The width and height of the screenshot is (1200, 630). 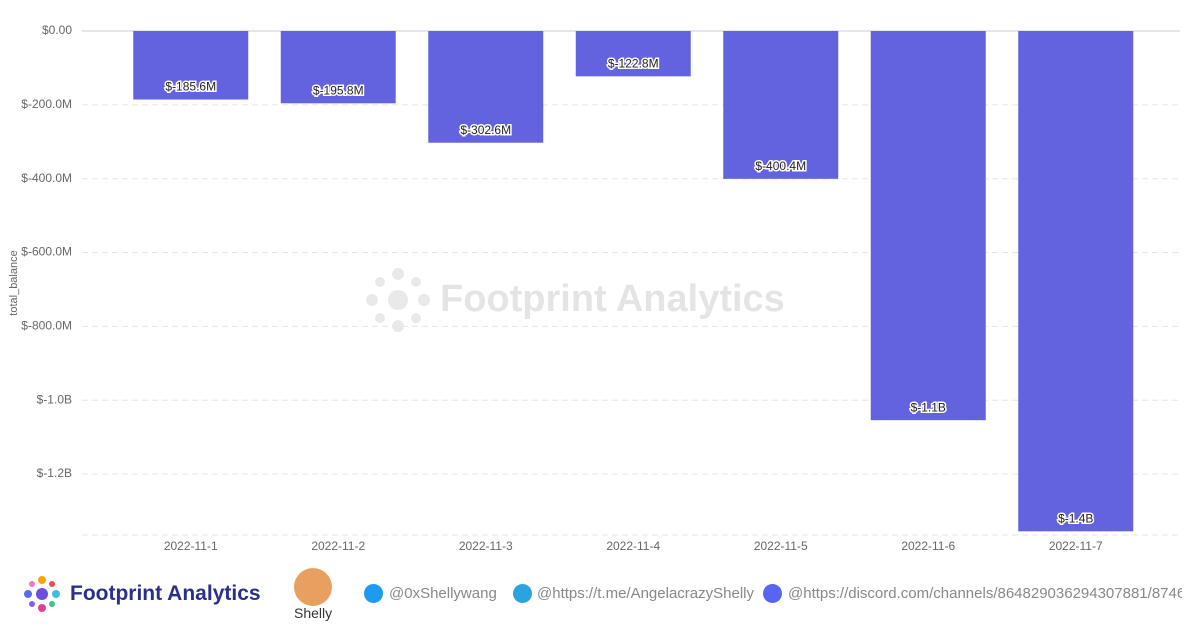 What do you see at coordinates (612, 299) in the screenshot?
I see `watermark: Footprint Analytics` at bounding box center [612, 299].